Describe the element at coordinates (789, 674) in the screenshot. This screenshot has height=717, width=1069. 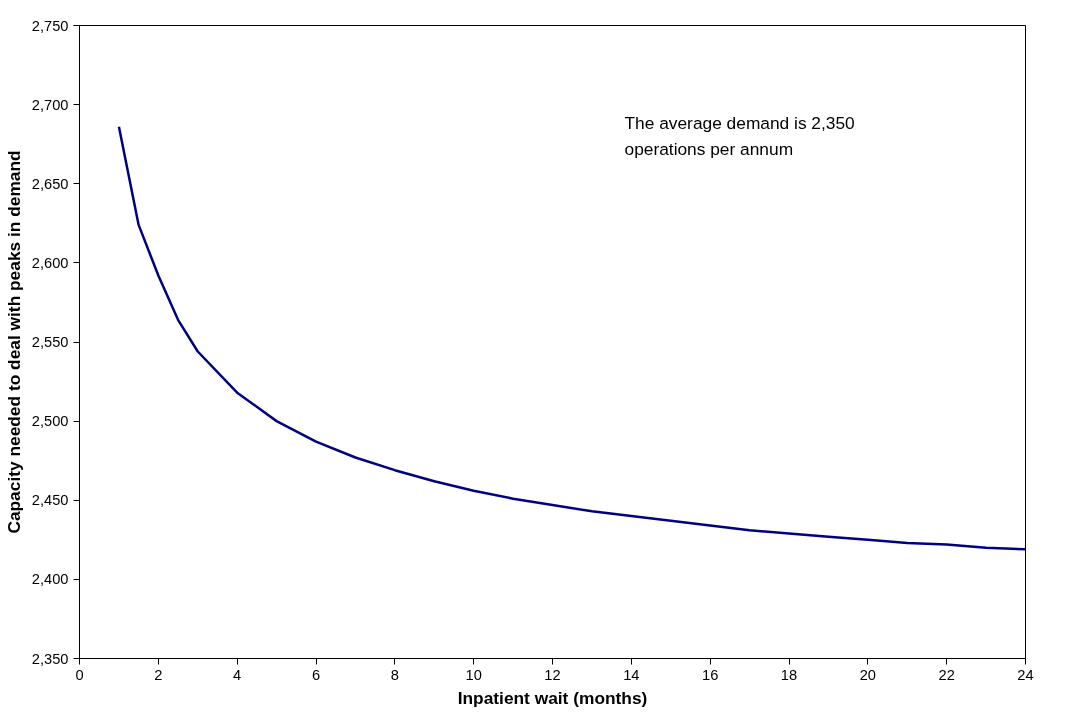
I see `x-tick-label: 18` at that location.